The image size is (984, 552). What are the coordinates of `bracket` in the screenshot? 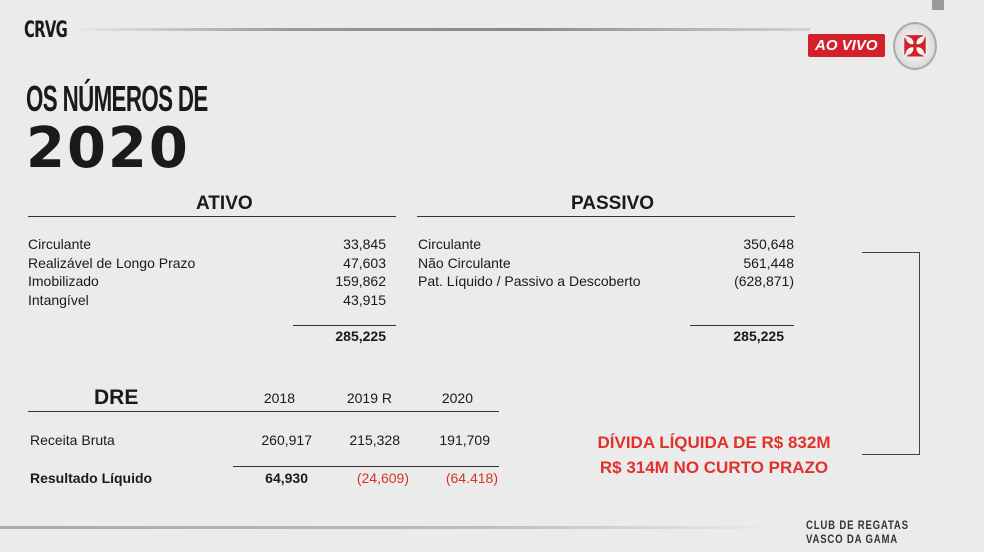 It's located at (891, 353).